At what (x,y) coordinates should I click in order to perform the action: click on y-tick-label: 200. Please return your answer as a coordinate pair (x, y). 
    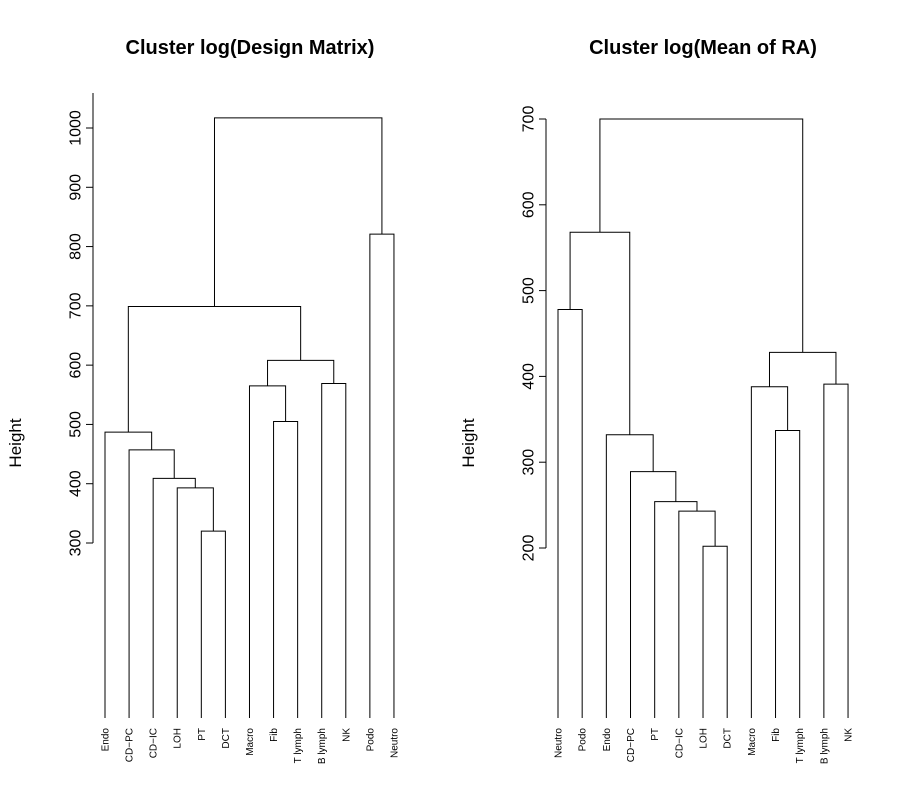
    Looking at the image, I should click on (529, 548).